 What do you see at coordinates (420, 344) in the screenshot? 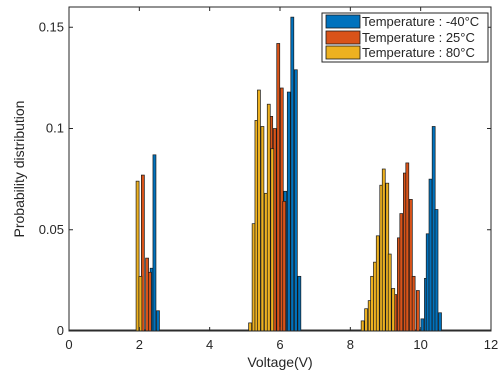
I see `x-tick-label: 10` at bounding box center [420, 344].